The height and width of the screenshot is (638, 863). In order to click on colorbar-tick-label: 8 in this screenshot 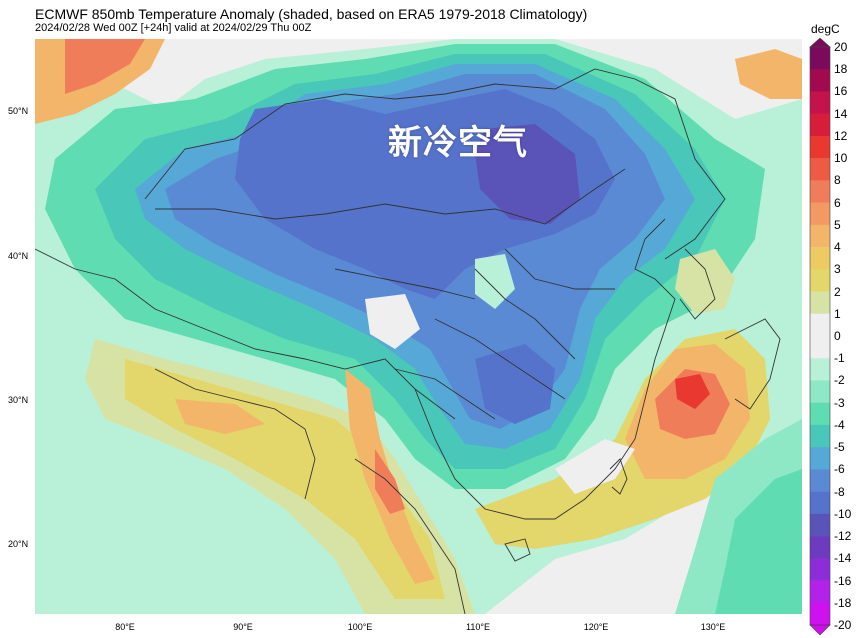, I will do `click(837, 180)`.